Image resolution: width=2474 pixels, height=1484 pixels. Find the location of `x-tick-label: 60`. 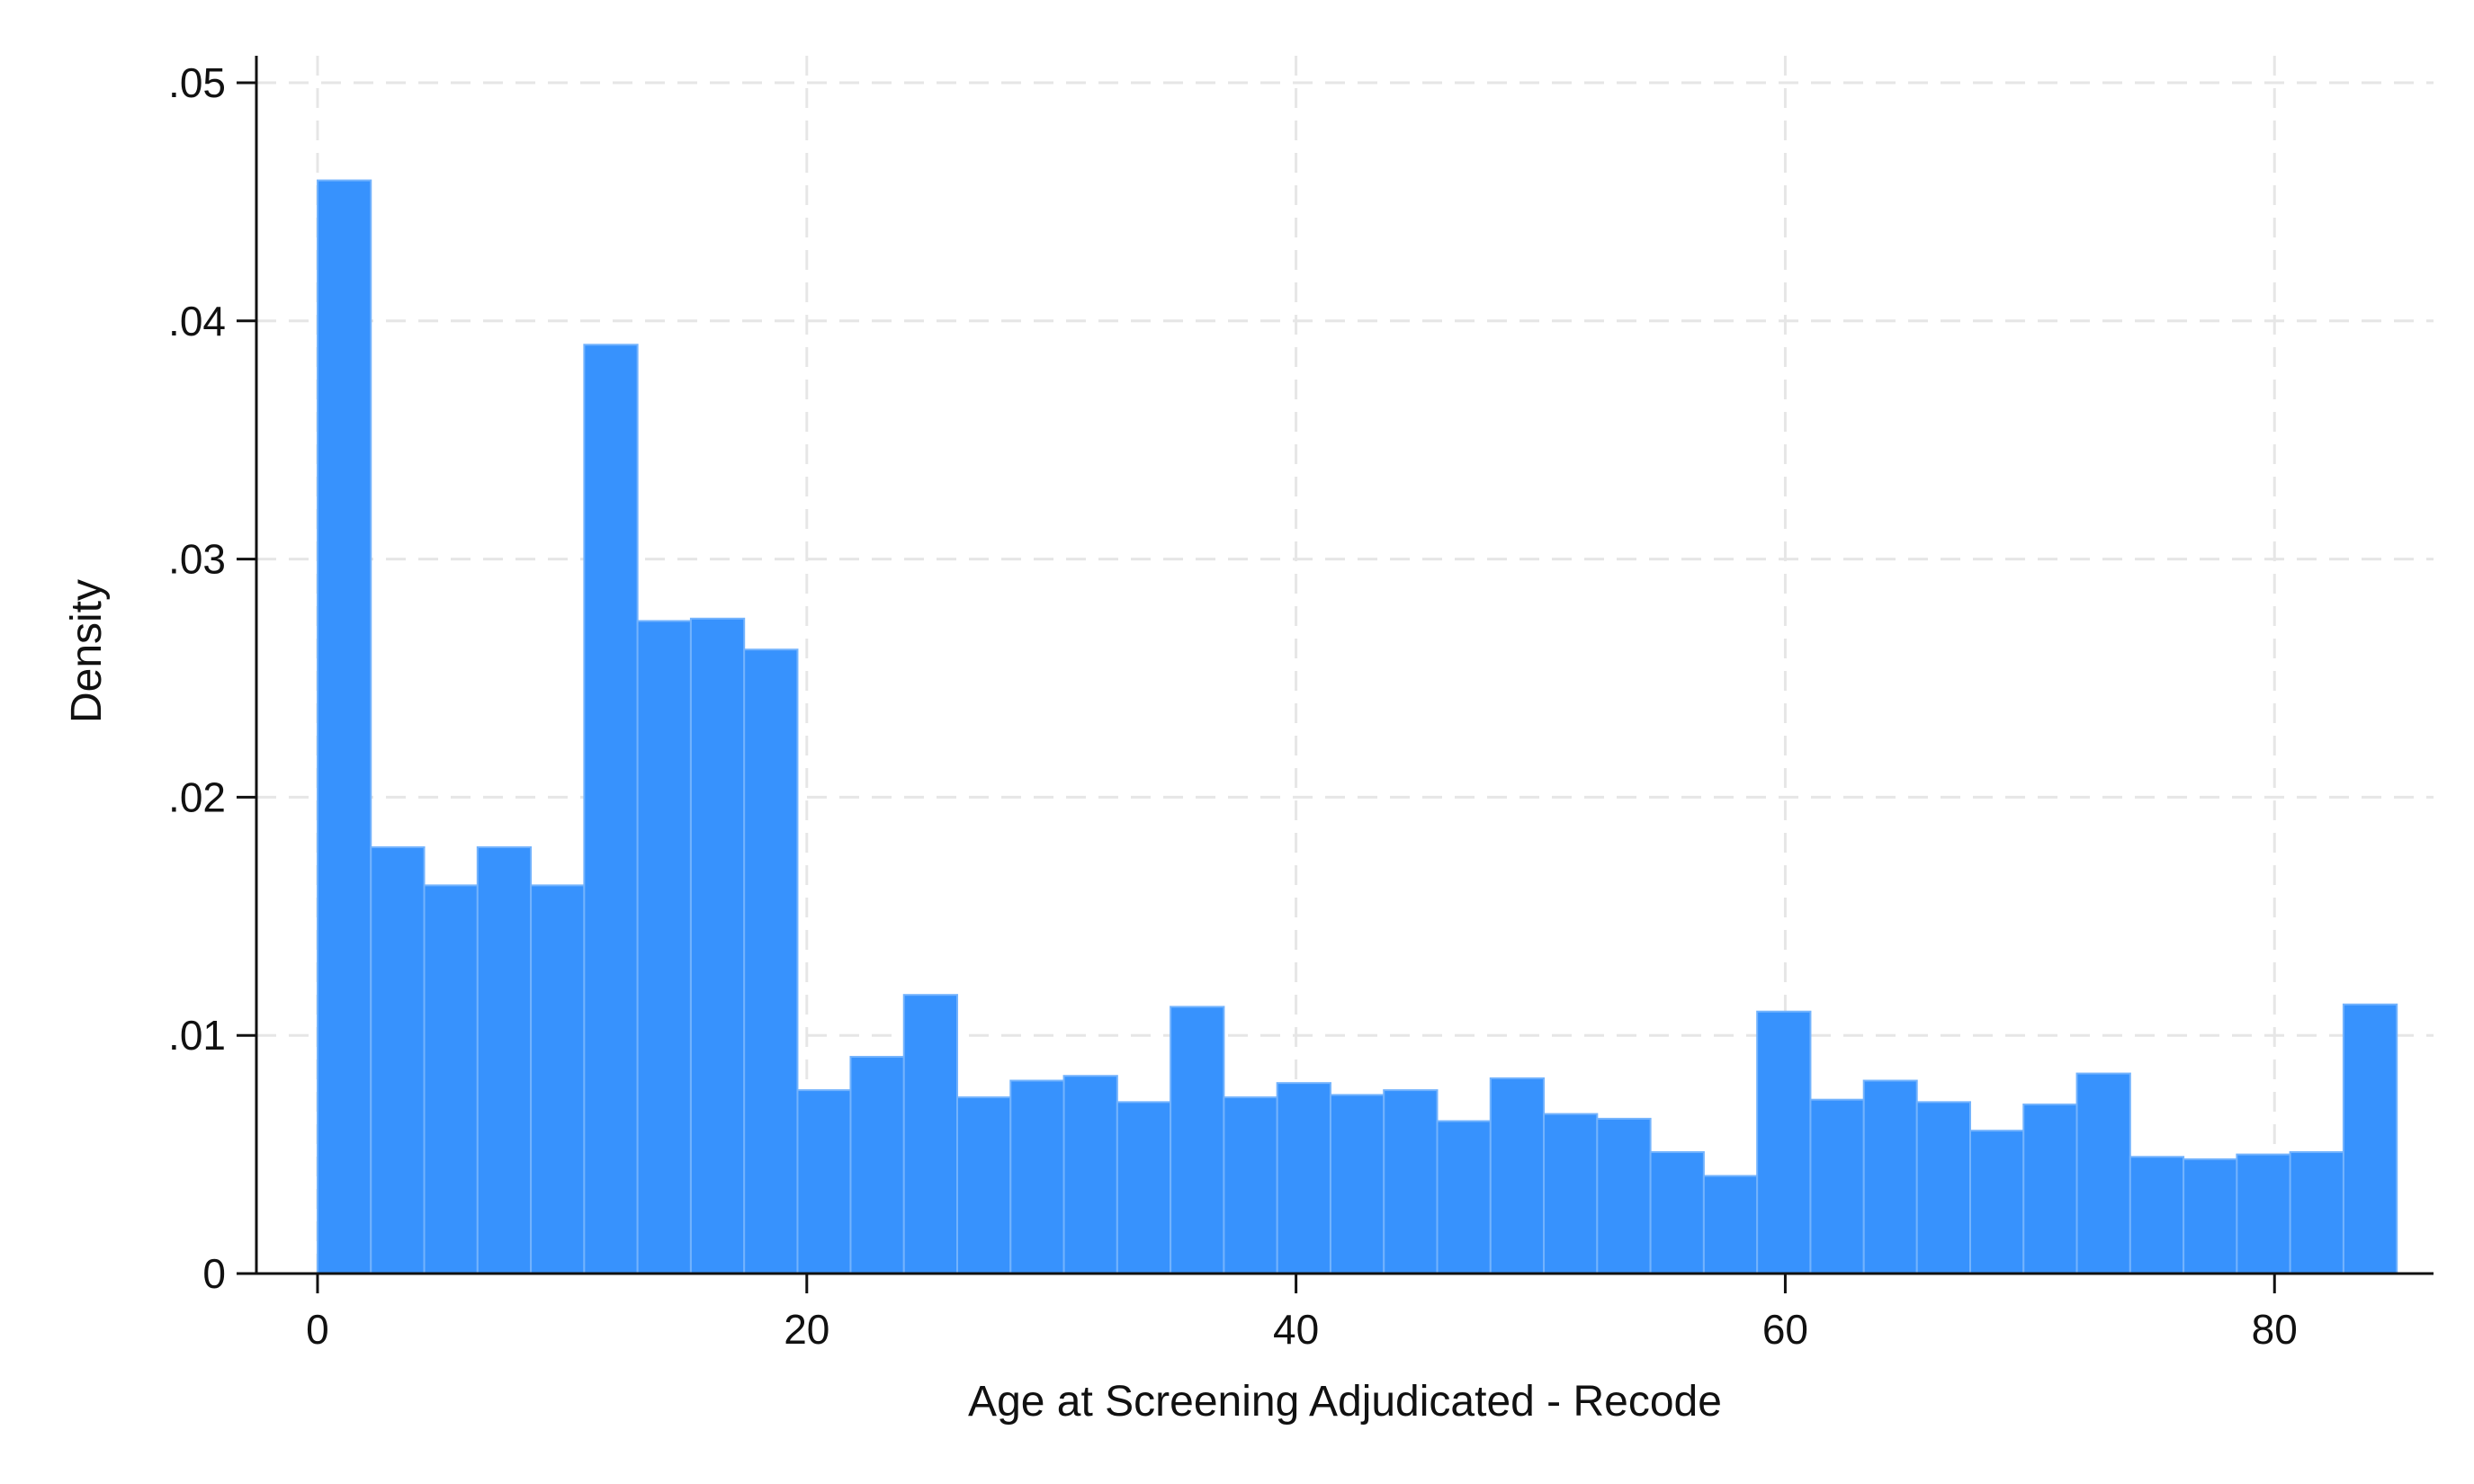

x-tick-label: 60 is located at coordinates (1785, 1329).